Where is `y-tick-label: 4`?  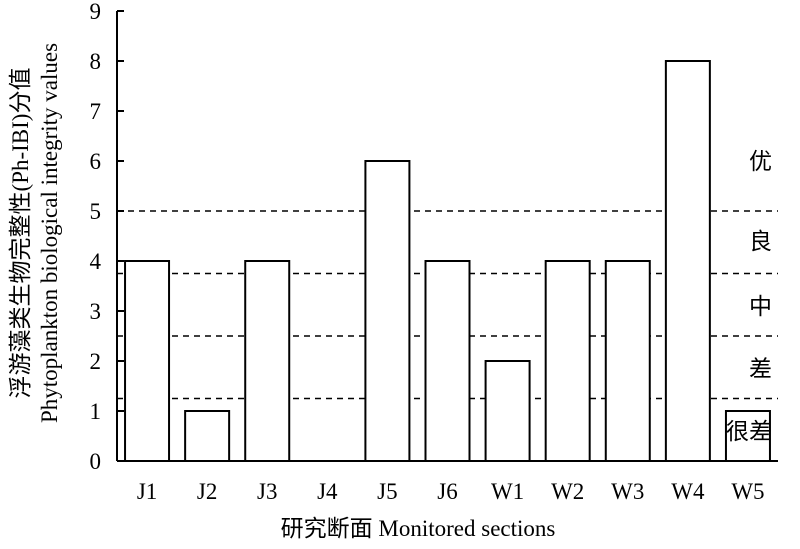 y-tick-label: 4 is located at coordinates (96, 261).